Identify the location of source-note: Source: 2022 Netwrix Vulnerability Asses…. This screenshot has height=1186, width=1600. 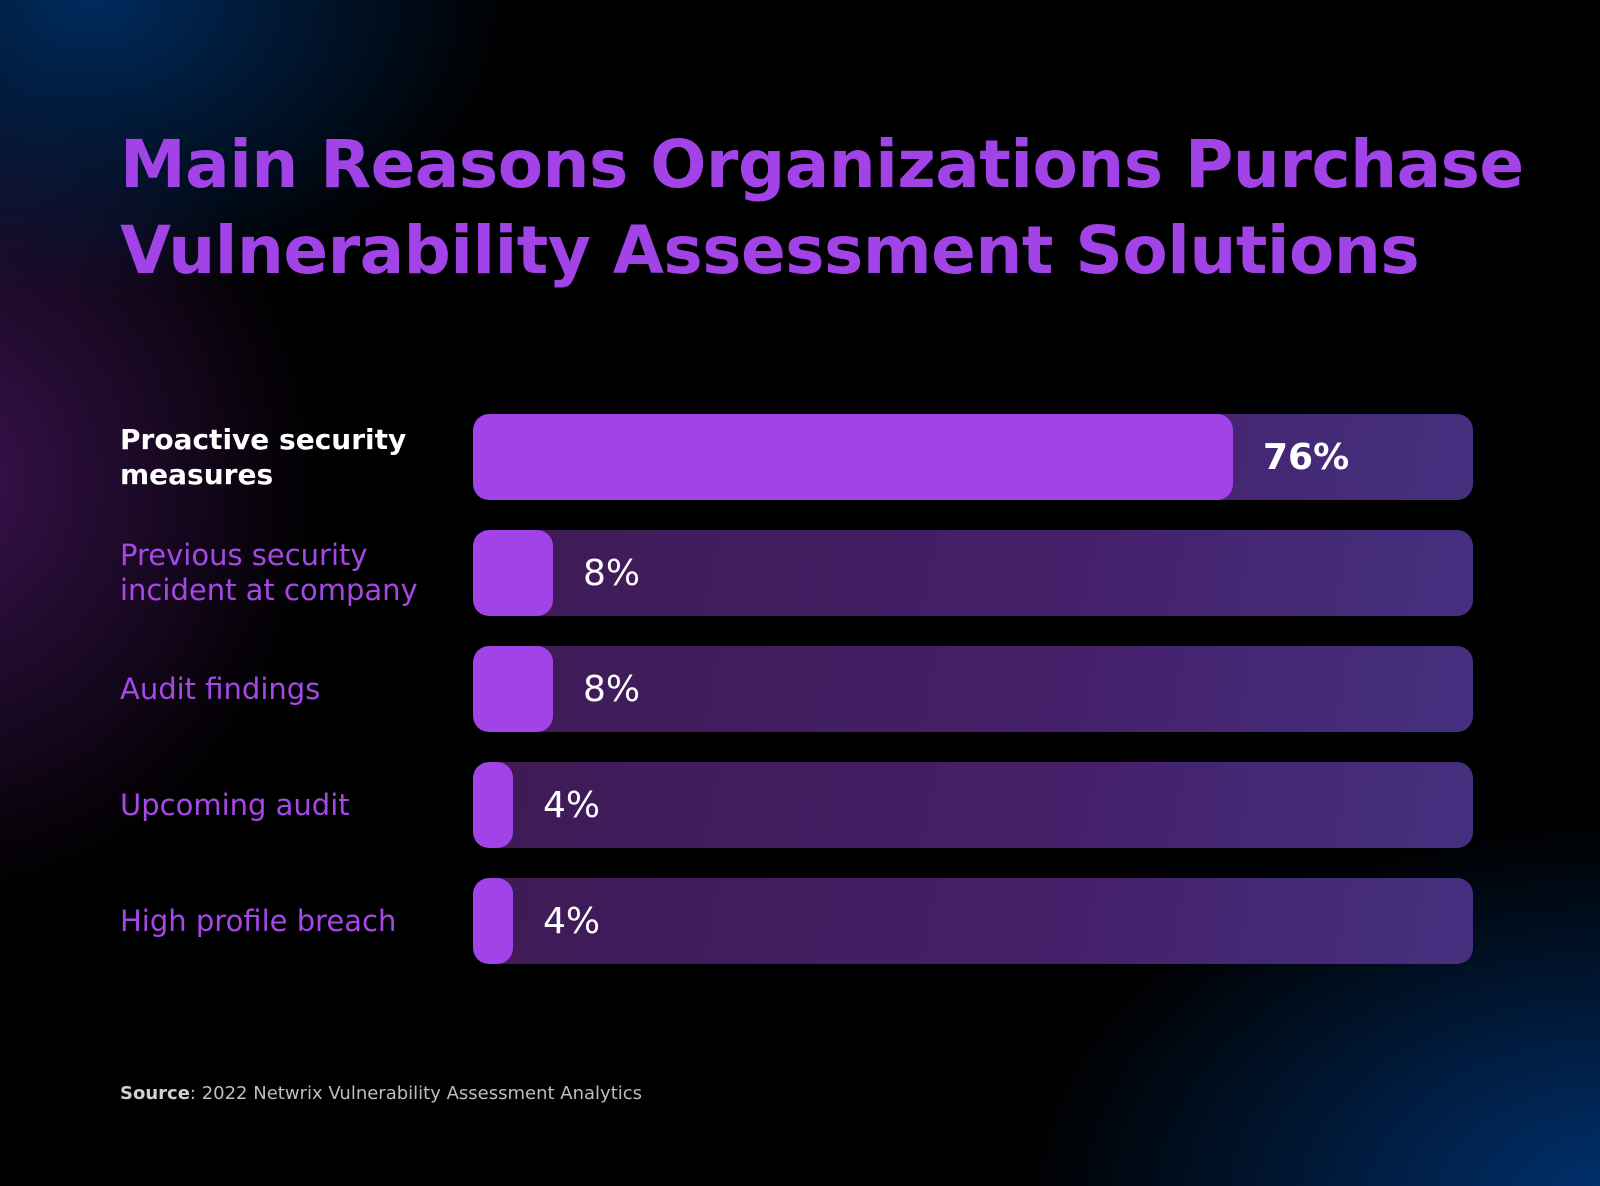
(381, 1093).